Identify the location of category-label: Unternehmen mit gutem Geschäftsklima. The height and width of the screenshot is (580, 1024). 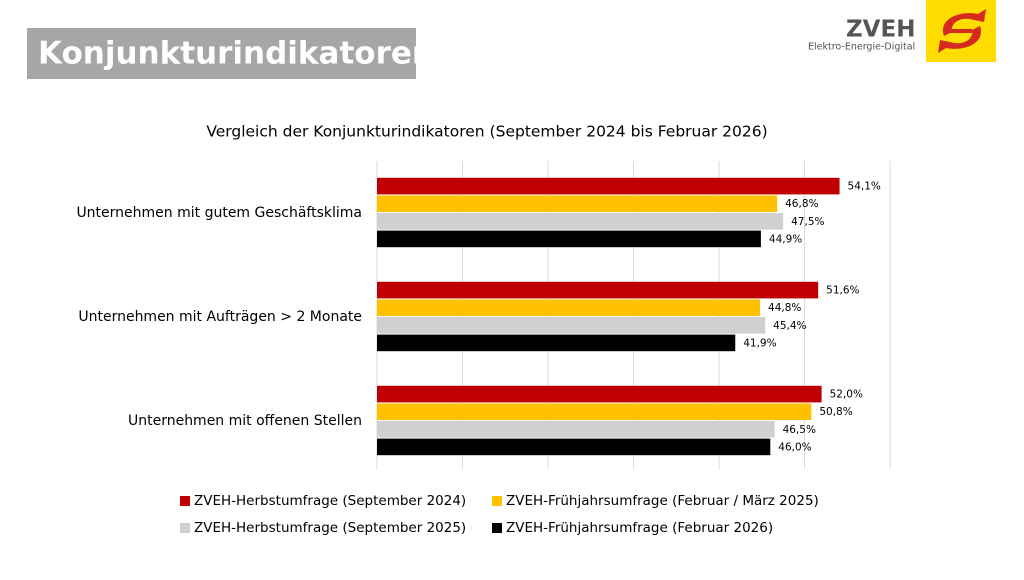
(219, 213).